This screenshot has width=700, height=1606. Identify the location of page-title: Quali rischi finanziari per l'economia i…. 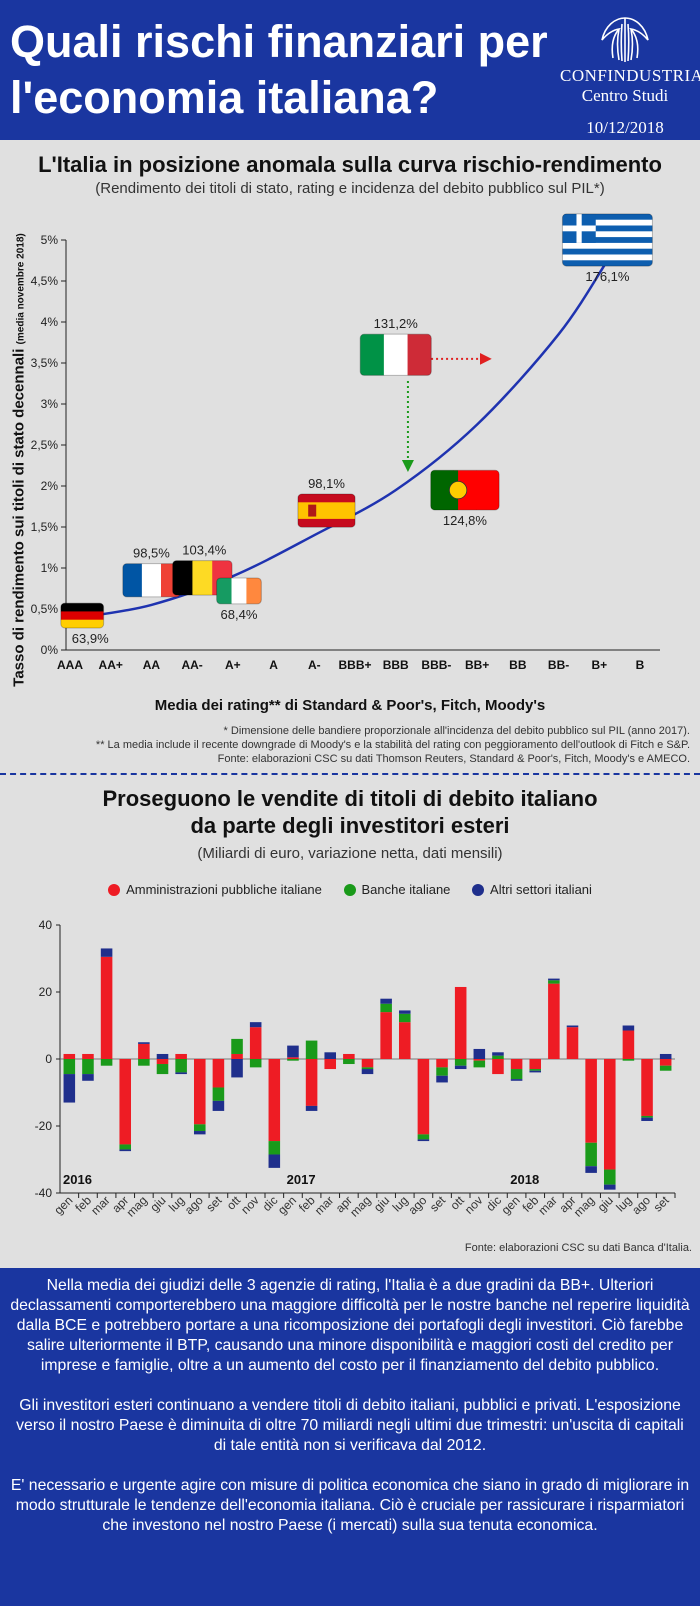
(279, 69).